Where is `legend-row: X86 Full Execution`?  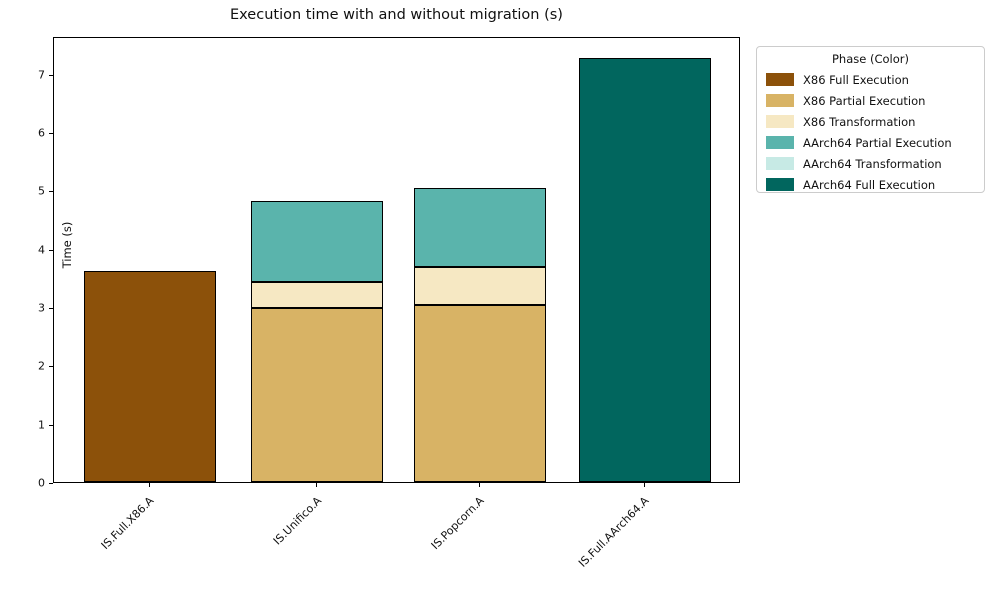
legend-row: X86 Full Execution is located at coordinates (870, 79).